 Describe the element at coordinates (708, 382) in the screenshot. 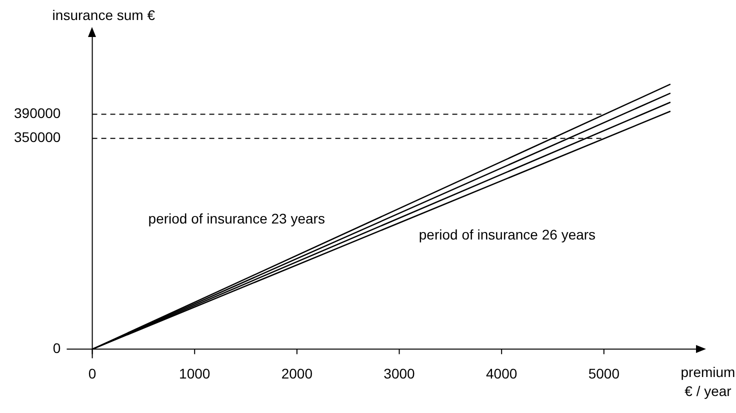

I see `x-axis-title: premium € / year` at that location.